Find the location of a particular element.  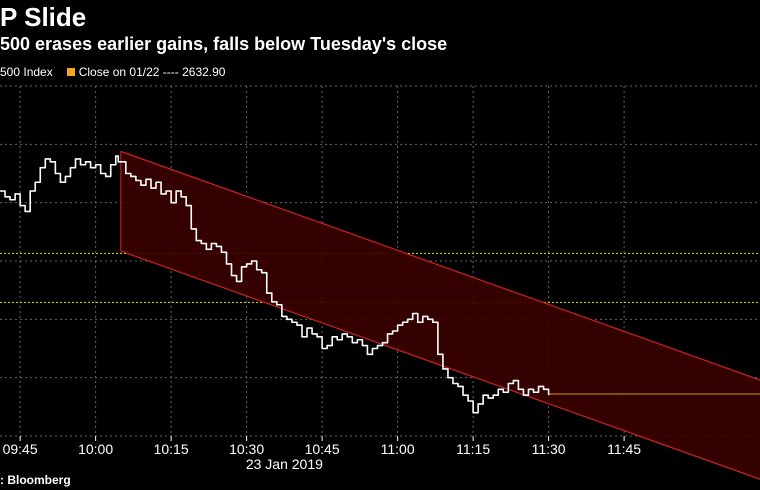

chart-title: P Slide is located at coordinates (43, 17).